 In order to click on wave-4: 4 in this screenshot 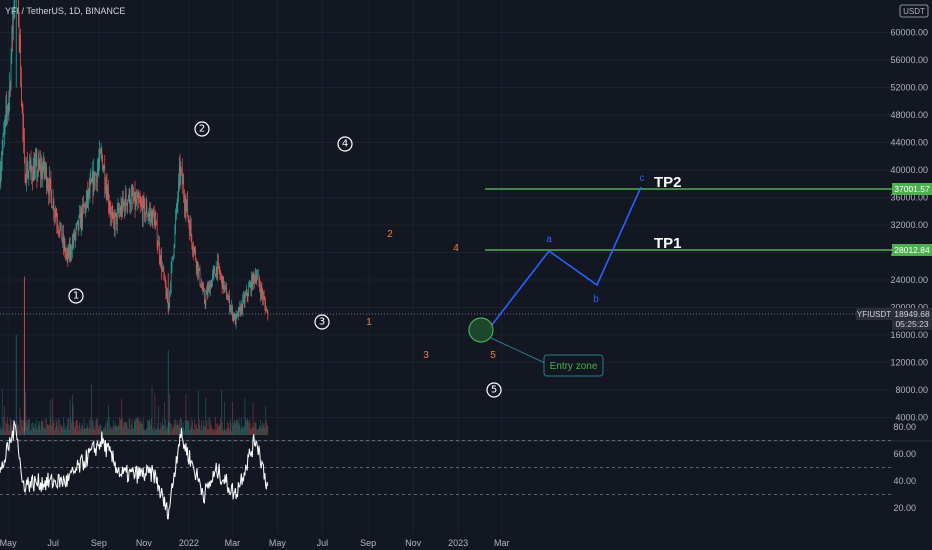, I will do `click(345, 144)`.